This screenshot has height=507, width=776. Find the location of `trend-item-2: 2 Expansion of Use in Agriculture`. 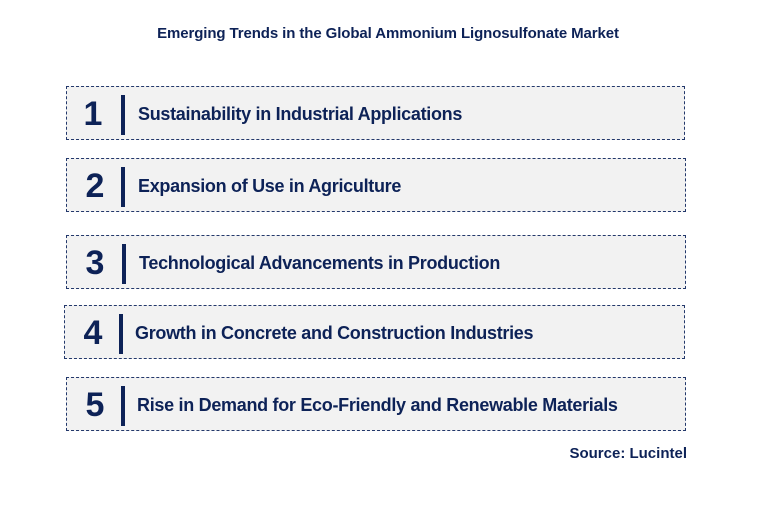

trend-item-2: 2 Expansion of Use in Agriculture is located at coordinates (376, 185).